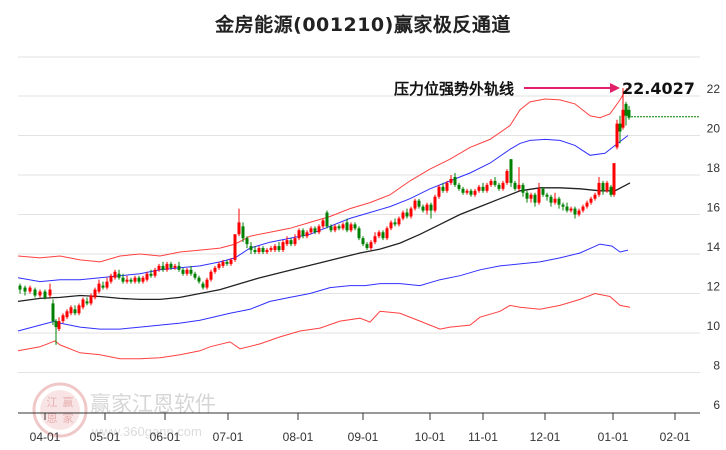 This screenshot has width=726, height=450. What do you see at coordinates (153, 404) in the screenshot?
I see `watermark-text: 赢家江恩软件` at bounding box center [153, 404].